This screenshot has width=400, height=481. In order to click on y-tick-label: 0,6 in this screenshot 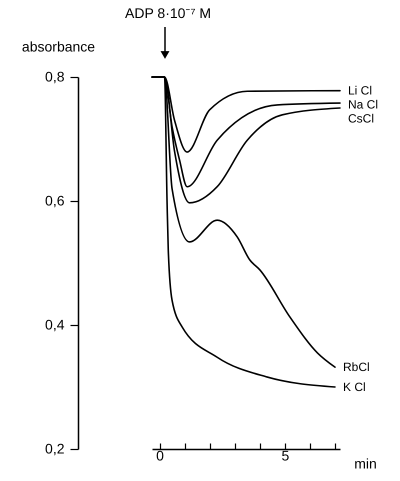, I will do `click(55, 200)`.